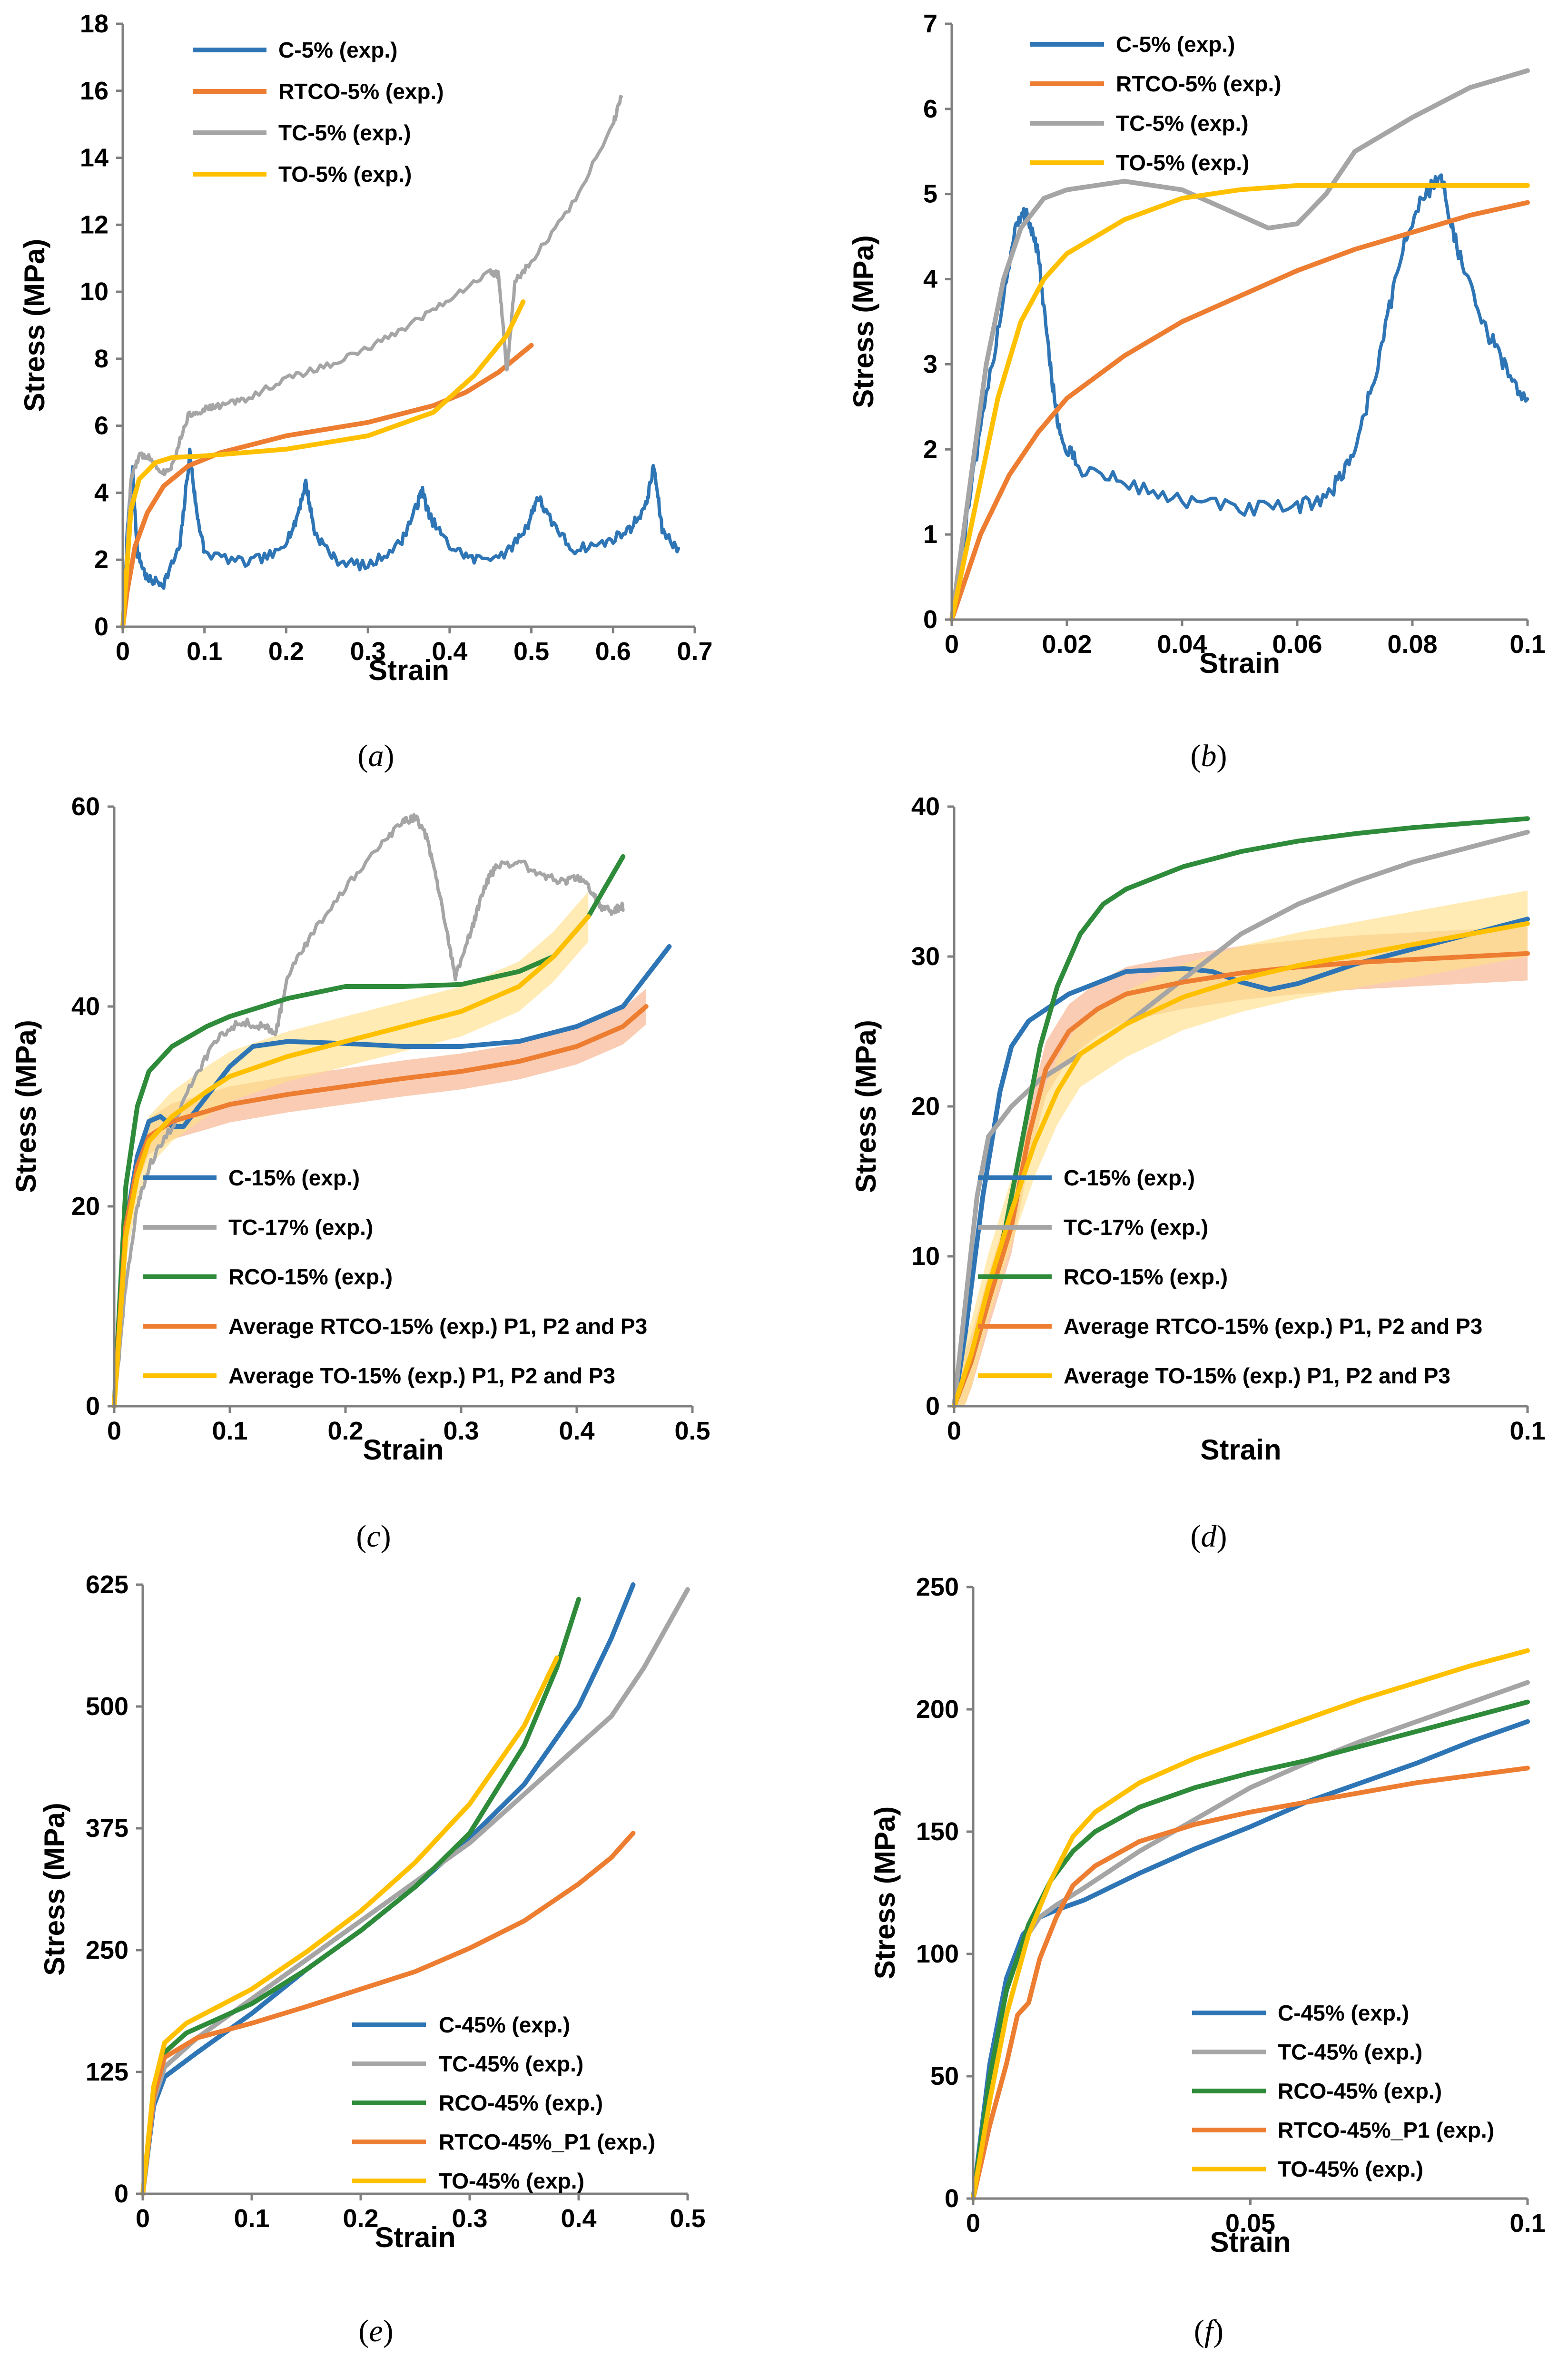 This screenshot has height=2367, width=1568. I want to click on y-tick-label: 50, so click(944, 2076).